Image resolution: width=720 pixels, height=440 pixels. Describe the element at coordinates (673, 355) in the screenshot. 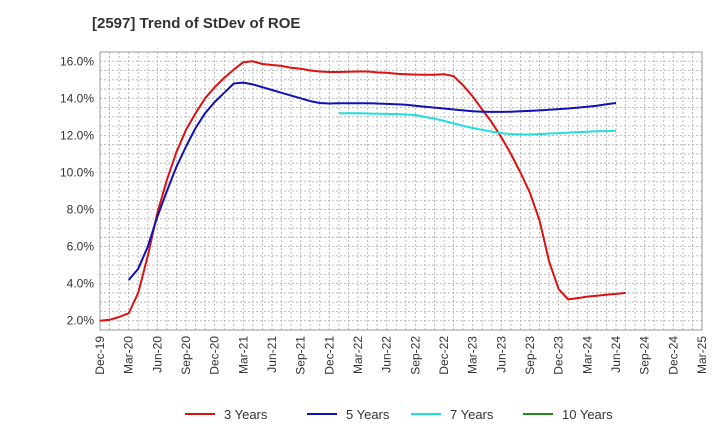

I see `x-tick-label: Dec-24` at that location.